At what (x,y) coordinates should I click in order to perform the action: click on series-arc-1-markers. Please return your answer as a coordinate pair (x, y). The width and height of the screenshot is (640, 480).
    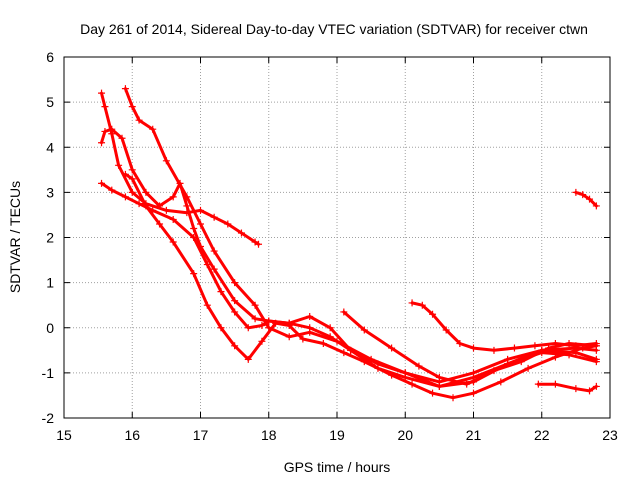
    Looking at the image, I should click on (180, 168).